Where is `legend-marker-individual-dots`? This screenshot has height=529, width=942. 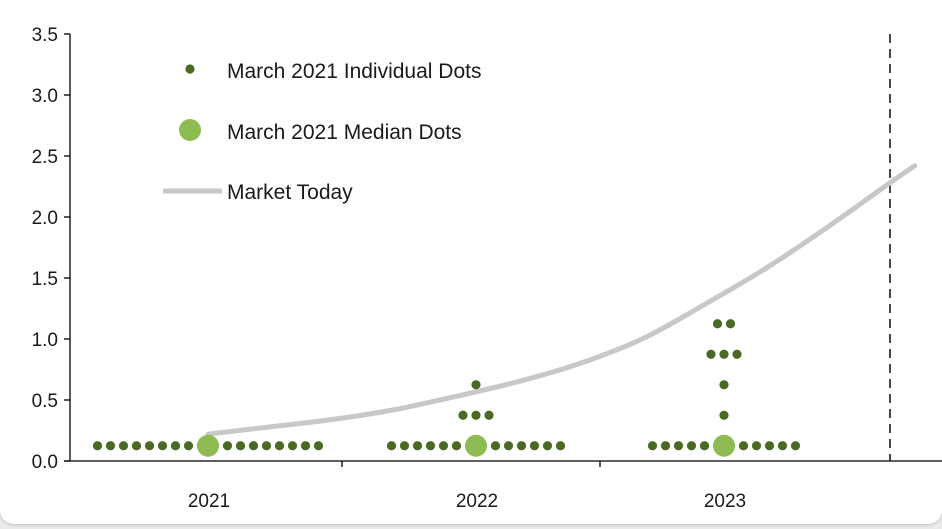 legend-marker-individual-dots is located at coordinates (190, 69).